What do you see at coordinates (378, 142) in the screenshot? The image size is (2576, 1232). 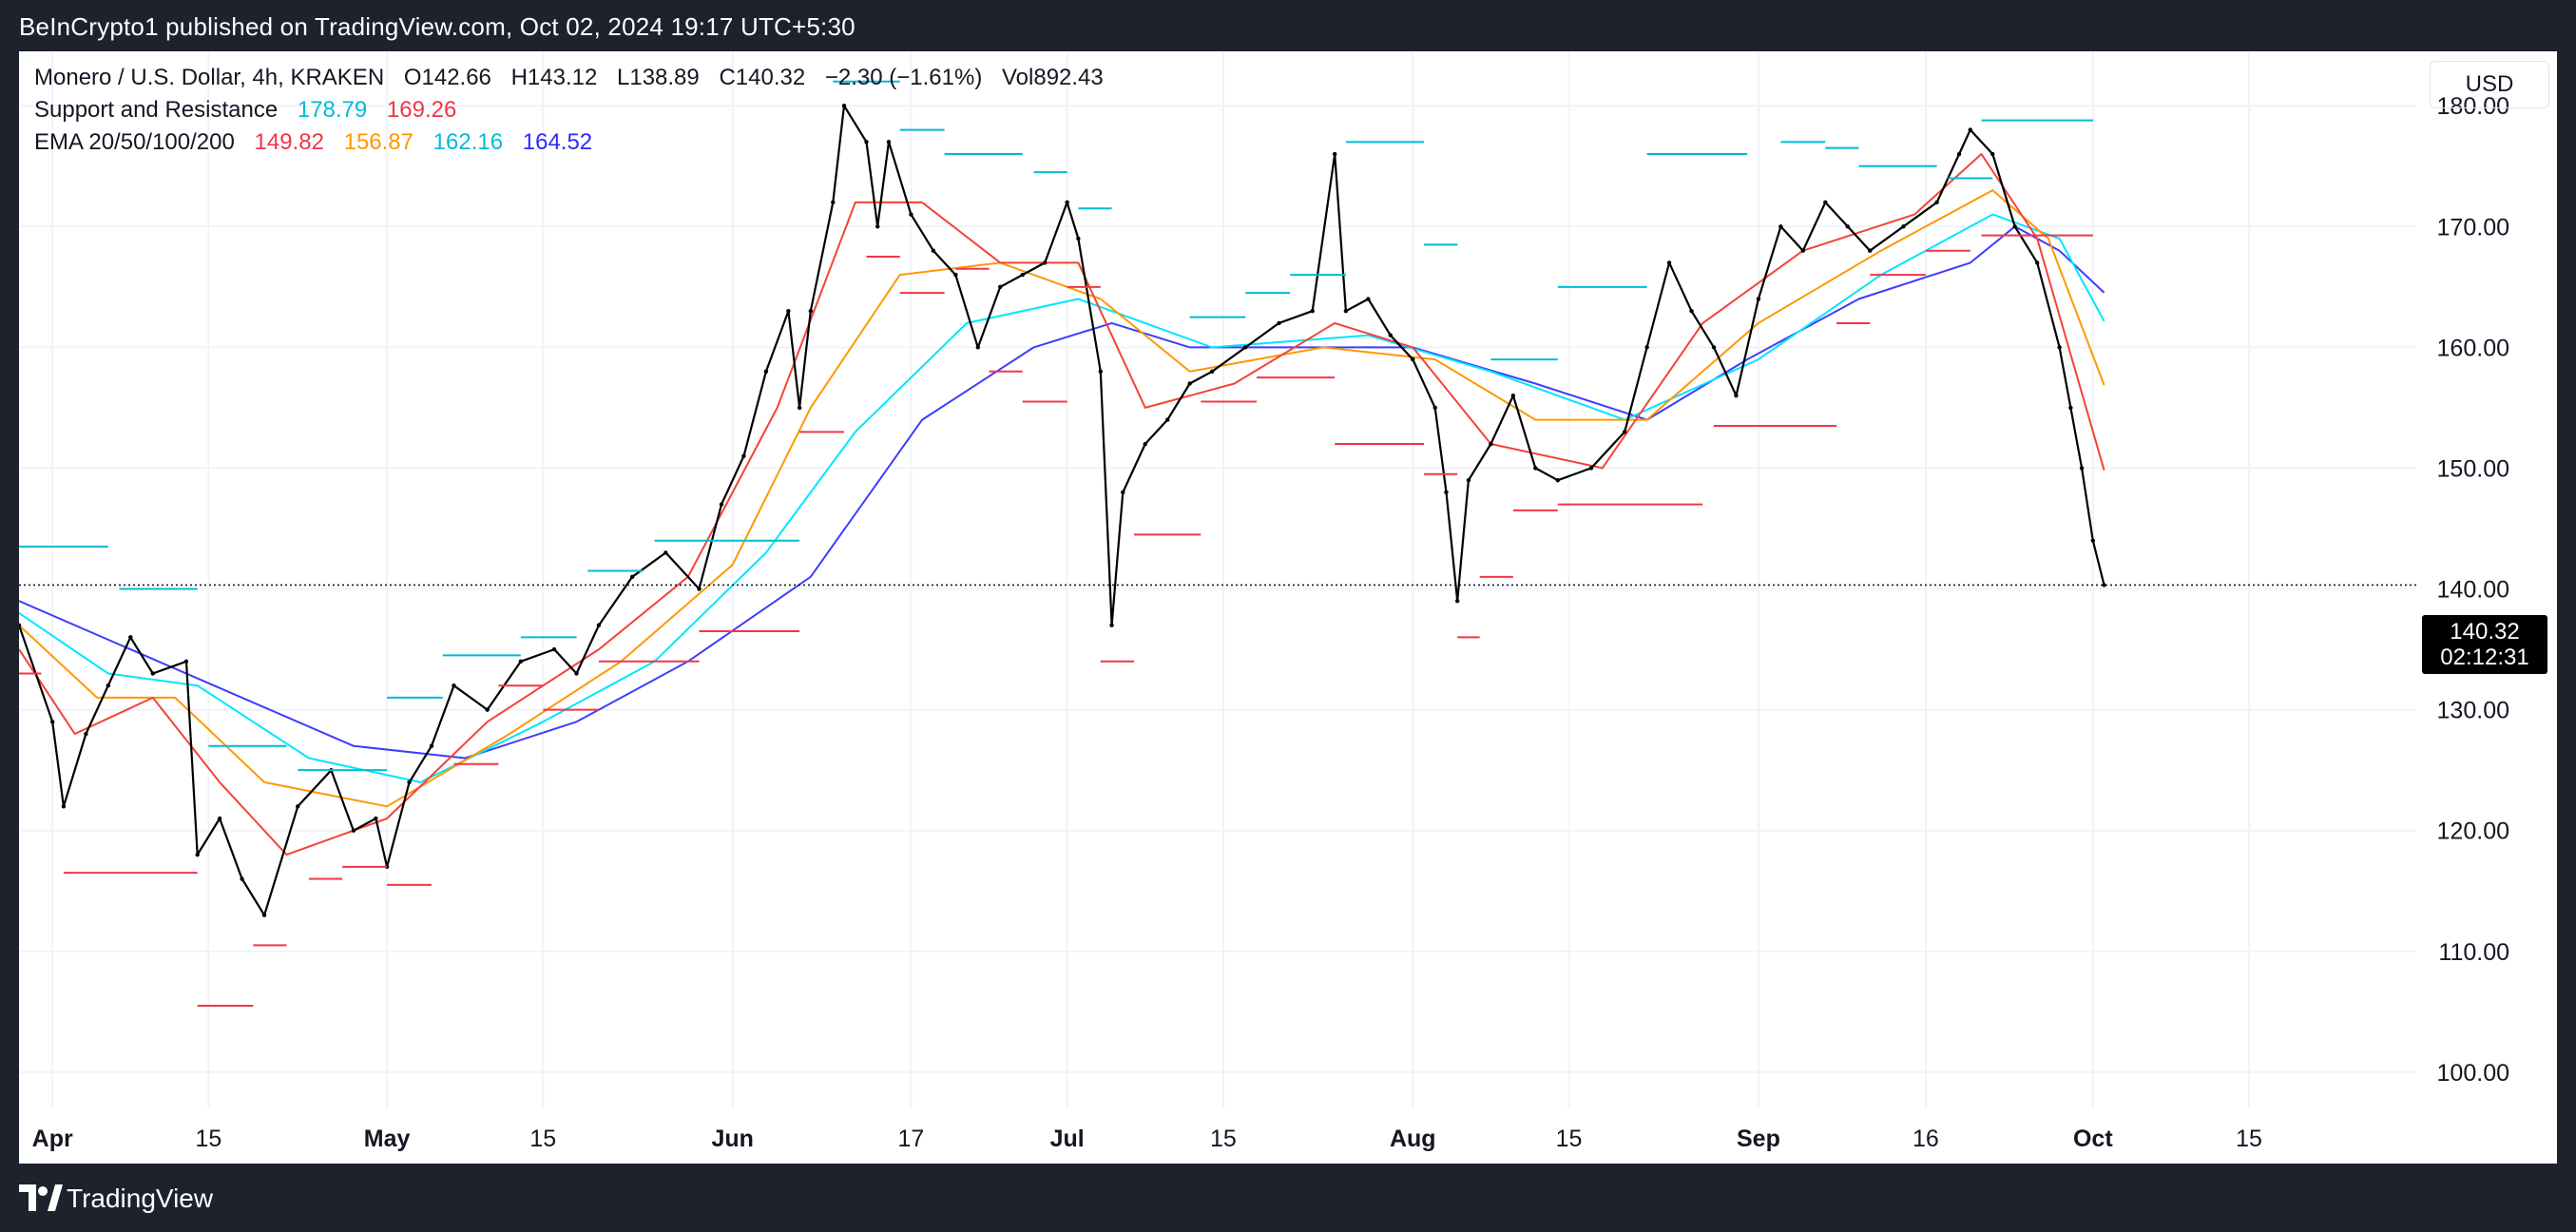 I see `legend-ema50: 156.87` at bounding box center [378, 142].